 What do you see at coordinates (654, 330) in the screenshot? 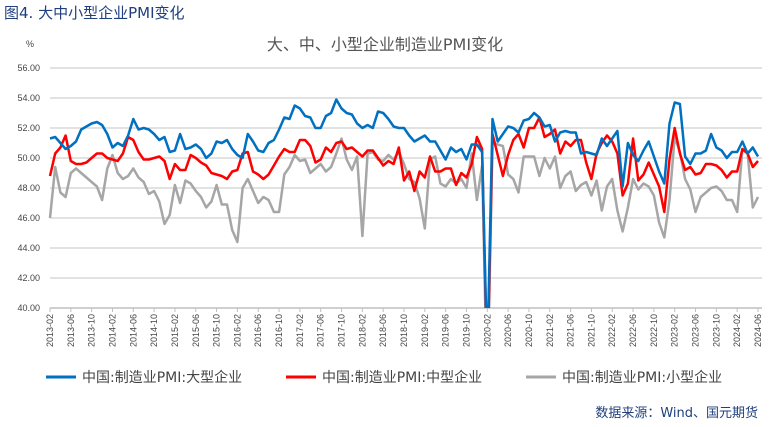
I see `x-tick-label: 2022-10` at bounding box center [654, 330].